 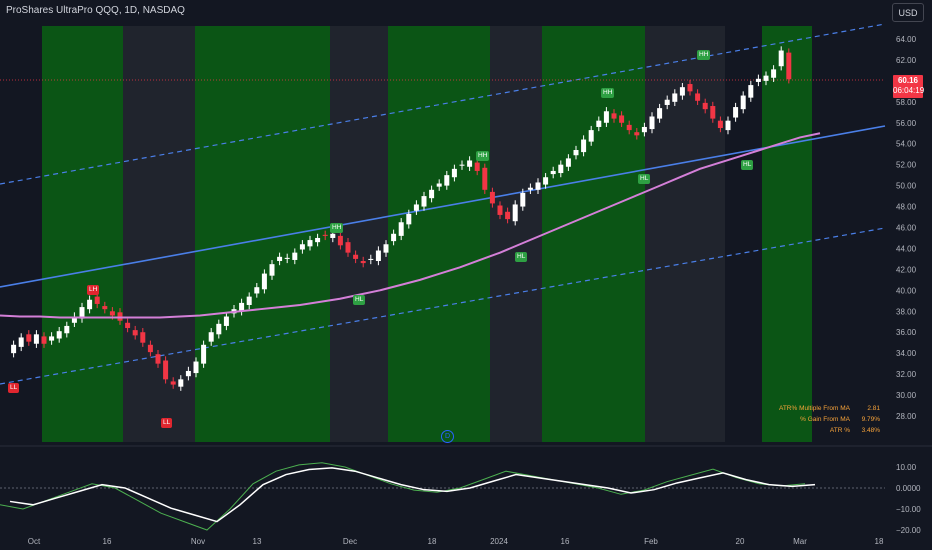 What do you see at coordinates (350, 541) in the screenshot?
I see `time-axis-label: Dec` at bounding box center [350, 541].